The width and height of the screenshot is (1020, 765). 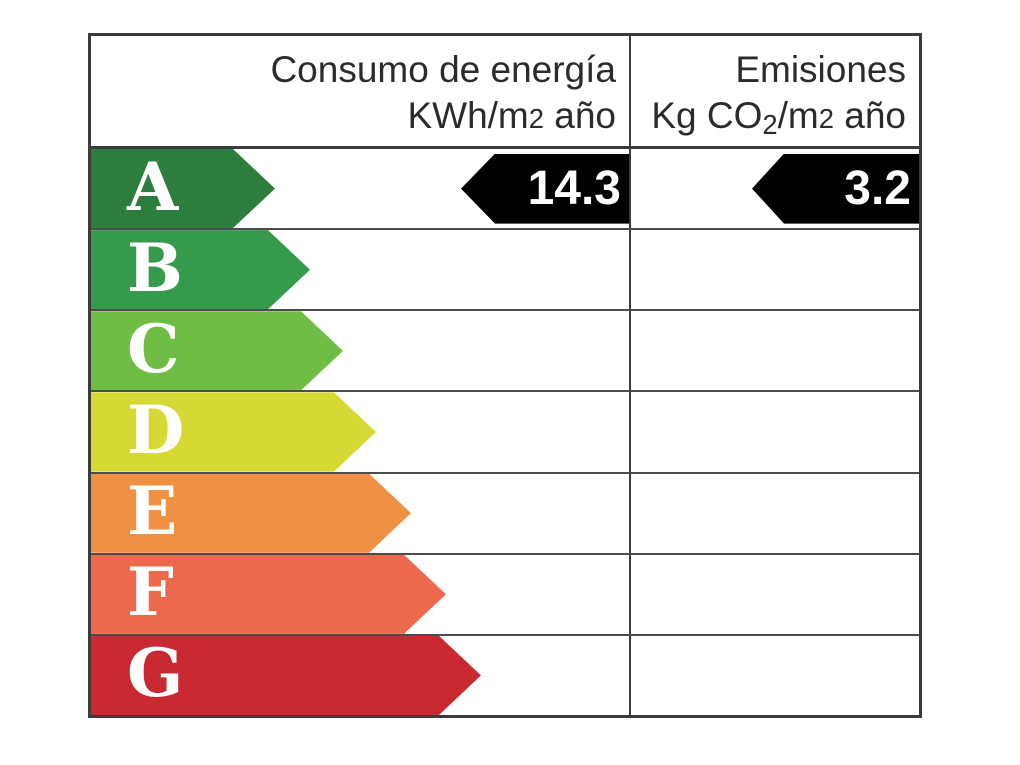 What do you see at coordinates (361, 91) in the screenshot?
I see `header-consumption: Consumo de energía KWh/m2 año` at bounding box center [361, 91].